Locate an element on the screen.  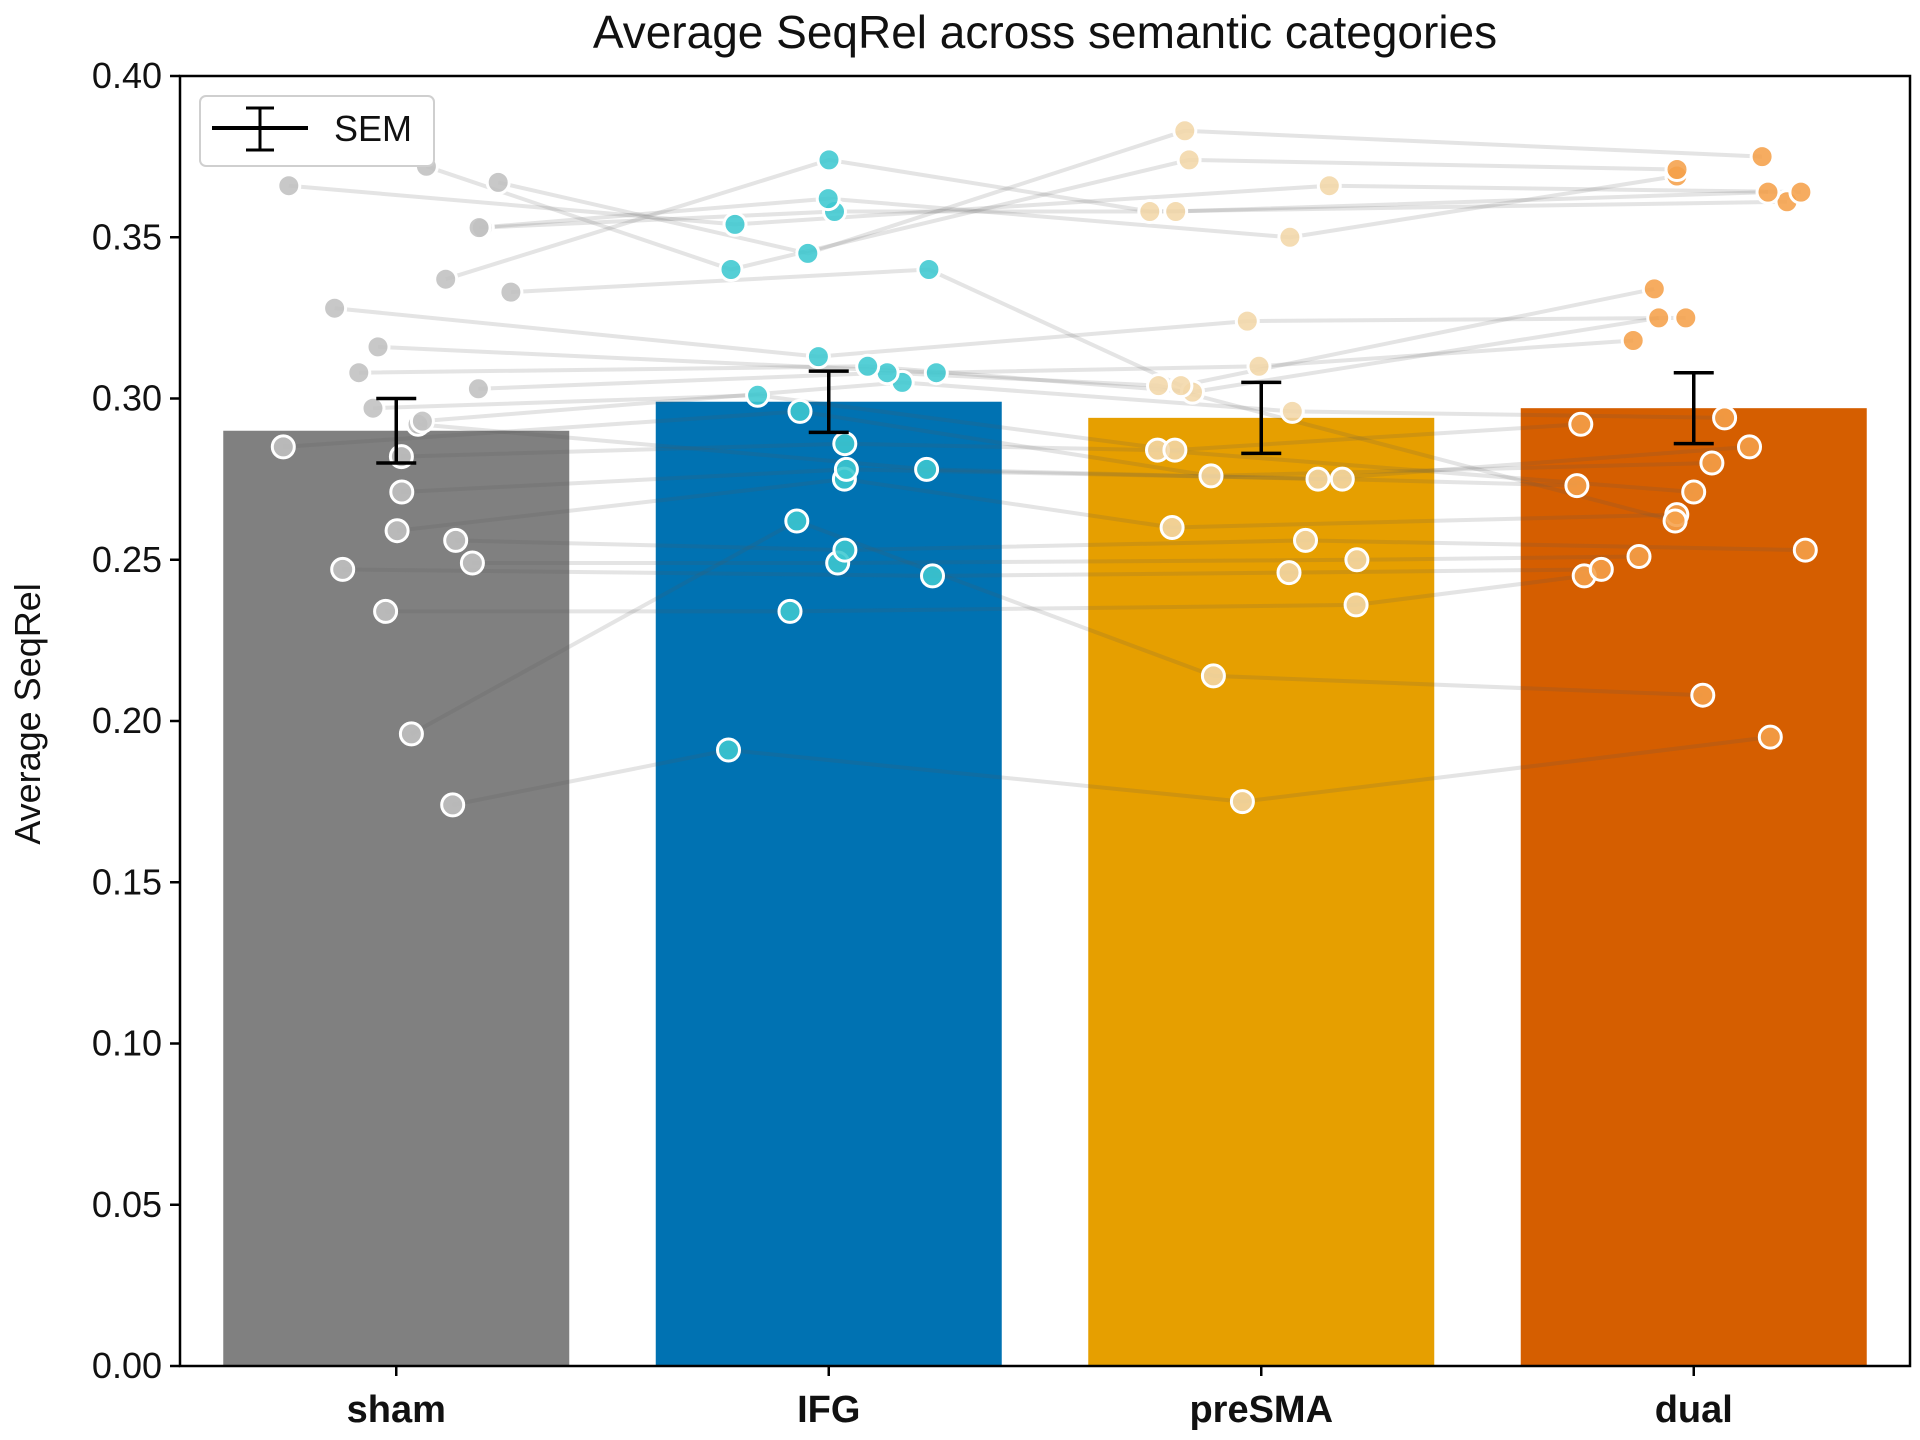
error-bars-layer is located at coordinates (1045, 417).